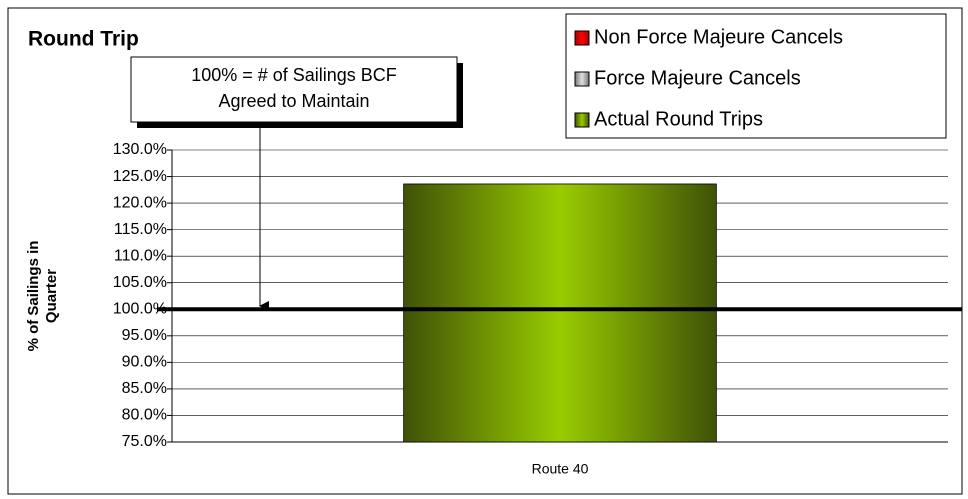  Describe the element at coordinates (144, 415) in the screenshot. I see `y-tick-label: 80.0%` at that location.